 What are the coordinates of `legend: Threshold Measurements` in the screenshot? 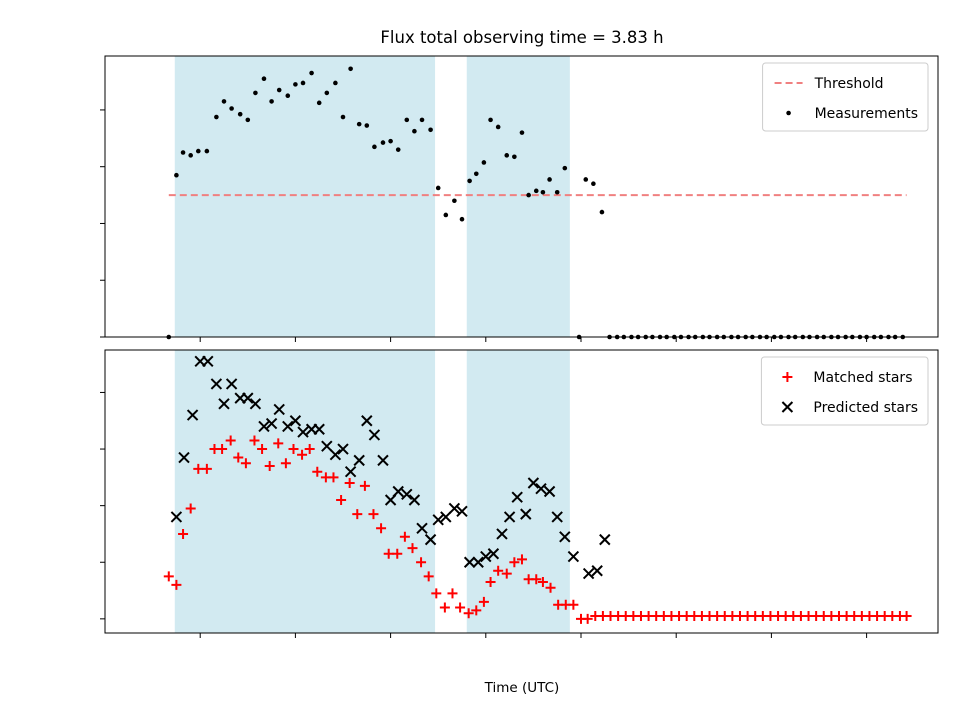 It's located at (845, 97).